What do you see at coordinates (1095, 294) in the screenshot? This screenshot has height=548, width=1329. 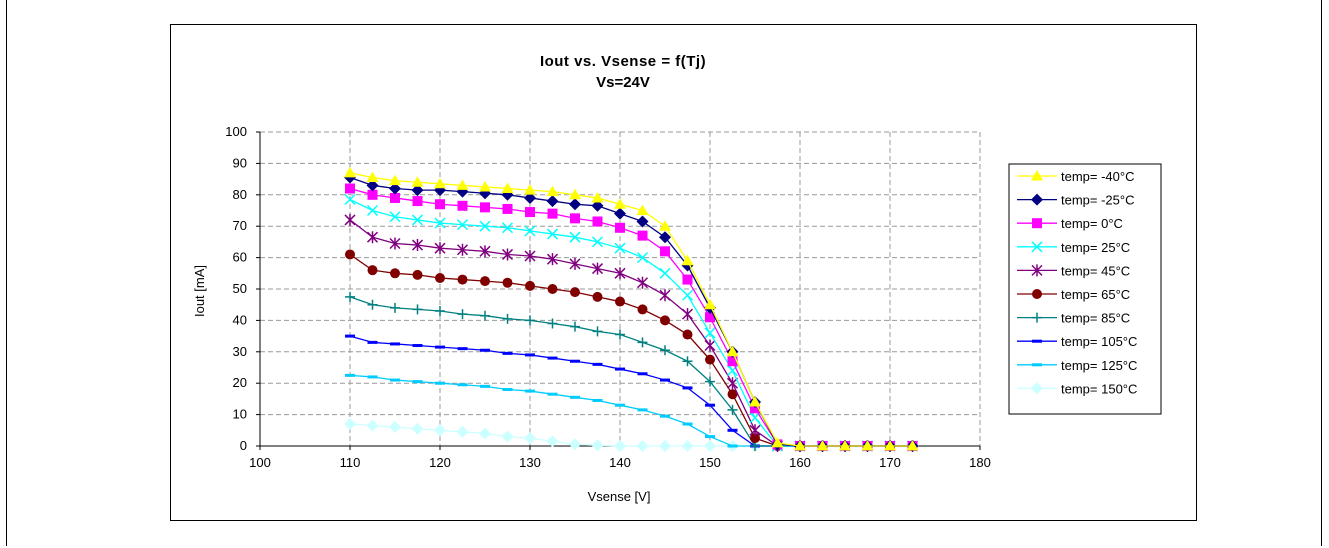 I see `legend-label: temp= 65°C` at bounding box center [1095, 294].